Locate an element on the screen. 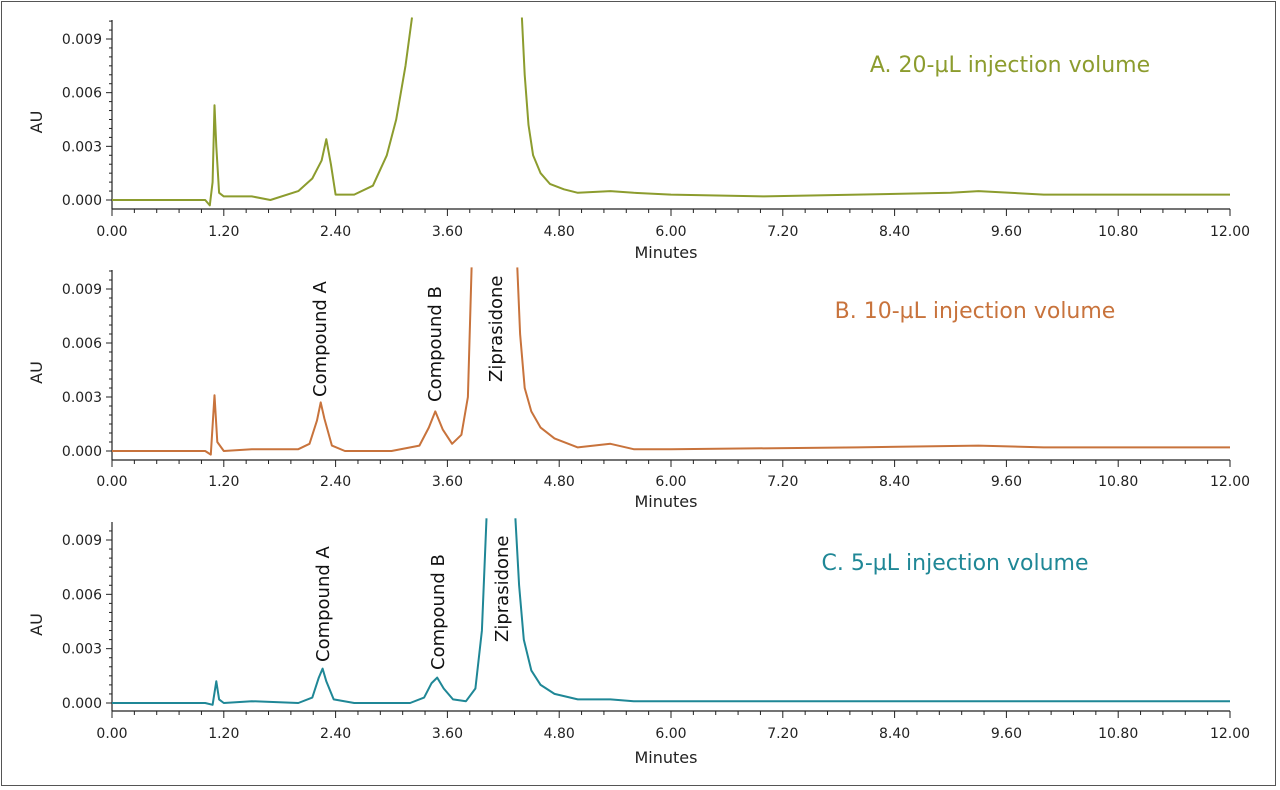 Image resolution: width=1280 pixels, height=790 pixels. panel-title: C. 5-µL injection volume is located at coordinates (955, 563).